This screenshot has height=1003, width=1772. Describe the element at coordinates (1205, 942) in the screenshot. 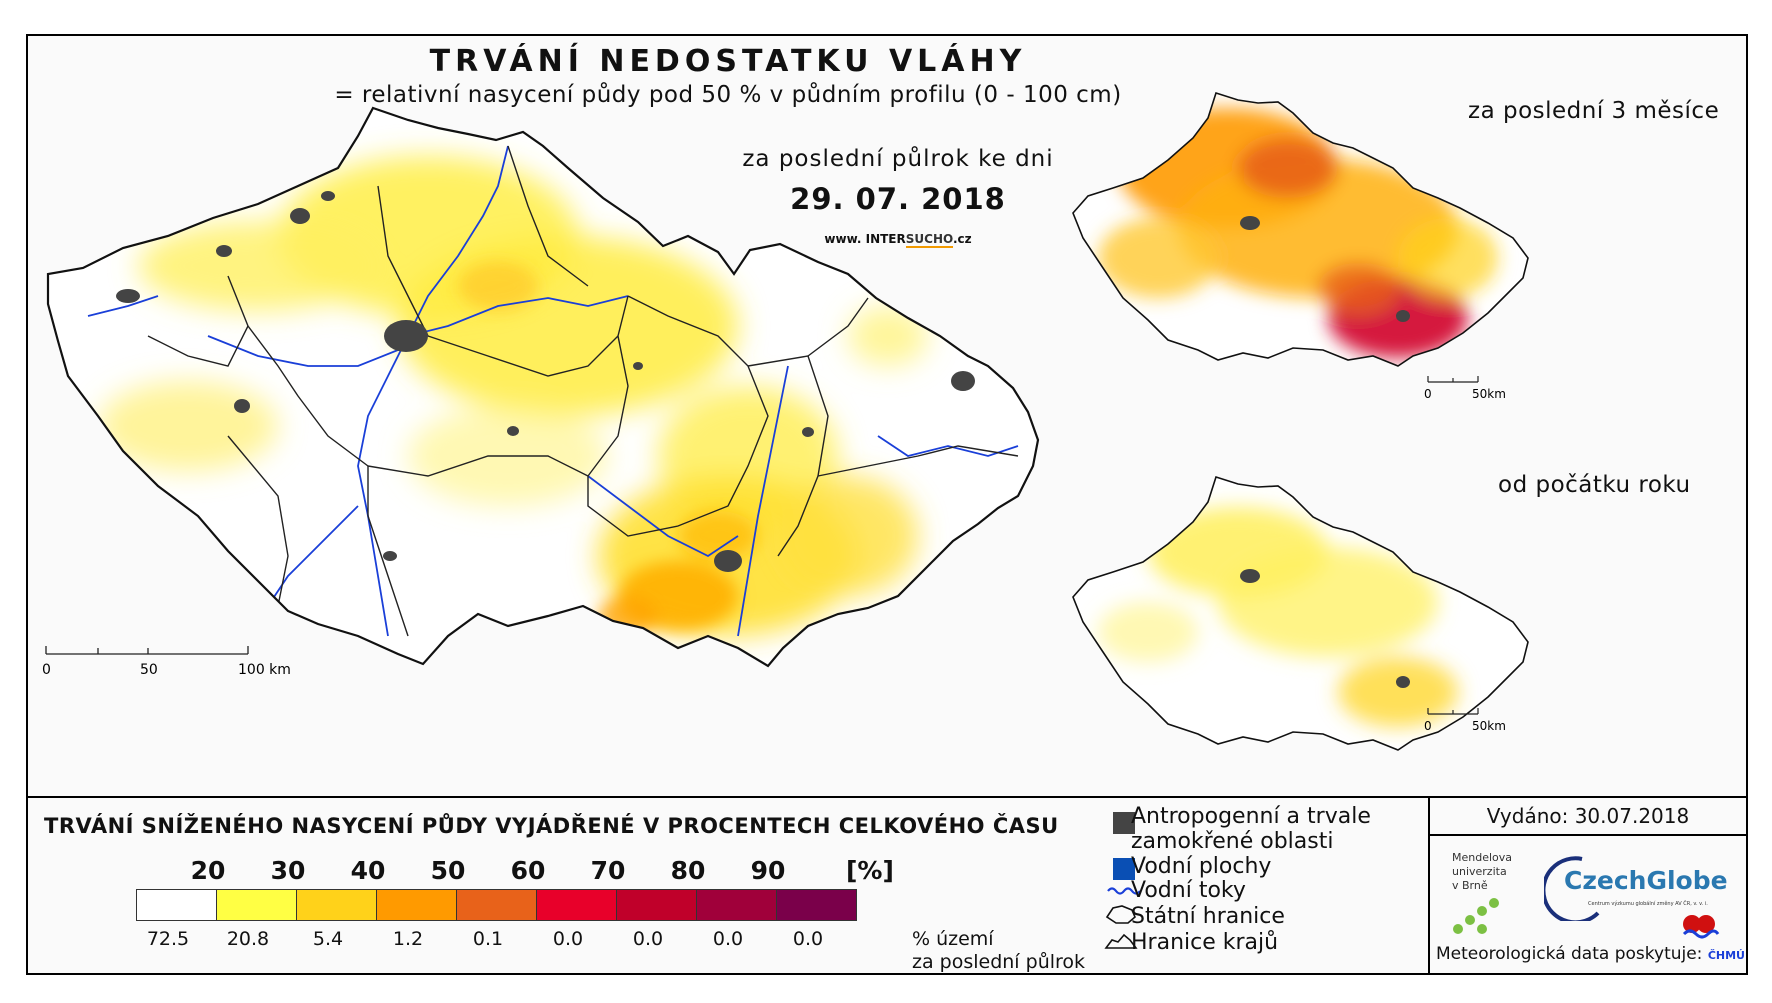

I see `legend-region-border: Hranice krajů` at that location.